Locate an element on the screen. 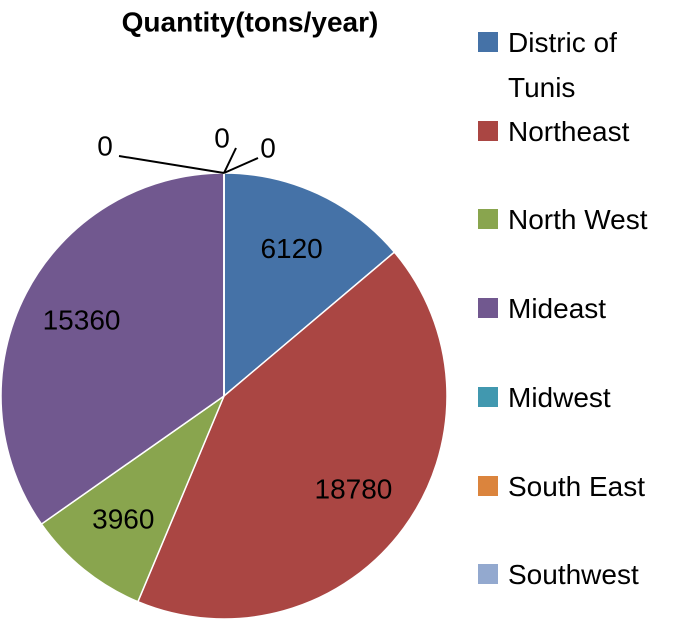 The width and height of the screenshot is (685, 620). legend-item: Southwest is located at coordinates (578, 582).